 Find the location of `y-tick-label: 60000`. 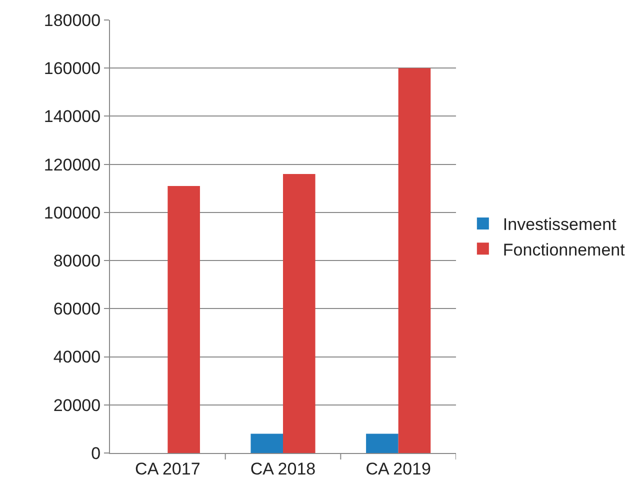

y-tick-label: 60000 is located at coordinates (77, 309).